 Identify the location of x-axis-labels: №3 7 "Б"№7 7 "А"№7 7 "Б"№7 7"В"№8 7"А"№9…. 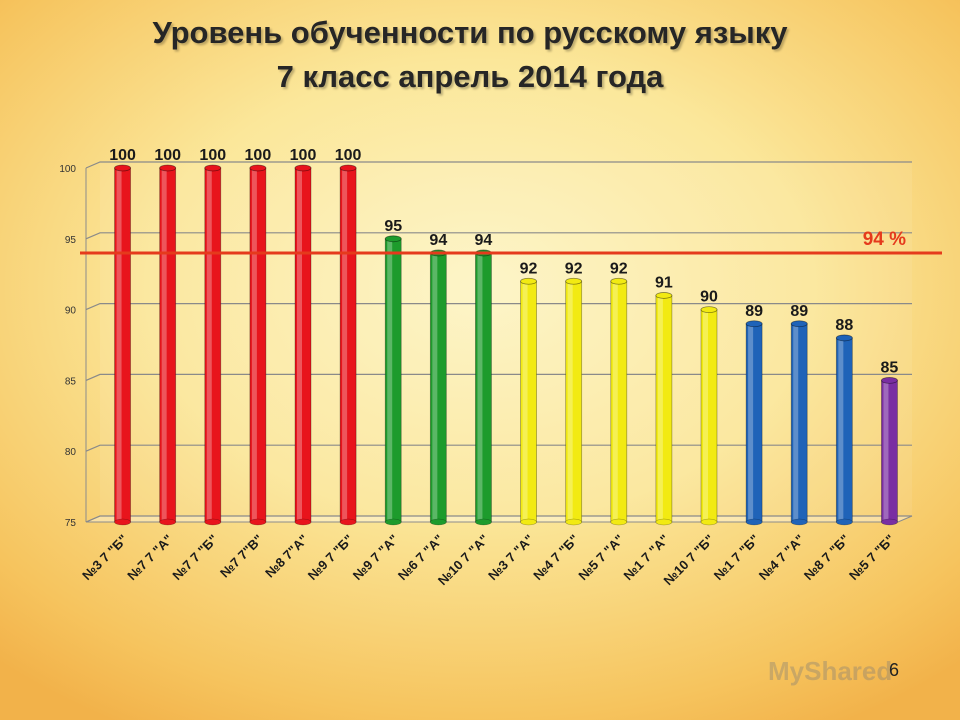
(488, 560).